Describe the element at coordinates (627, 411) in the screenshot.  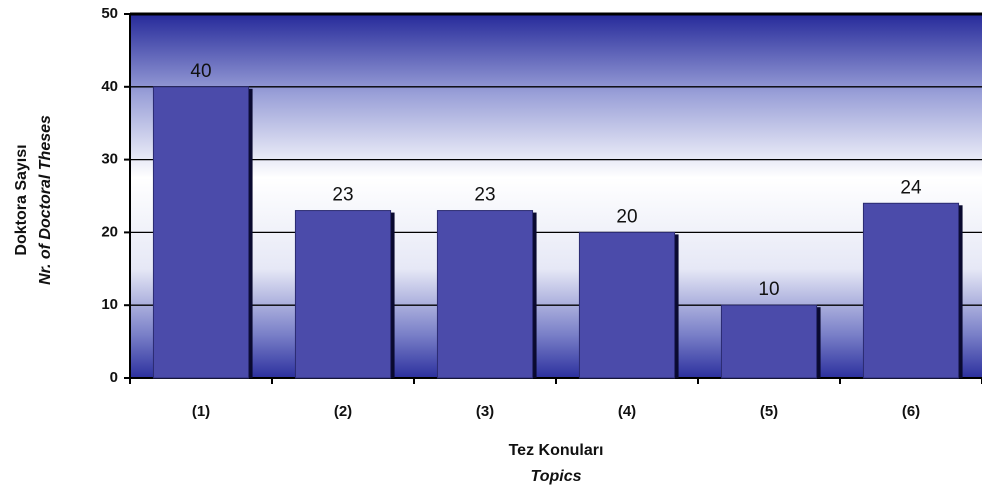
I see `x-tick-label: (4)` at that location.